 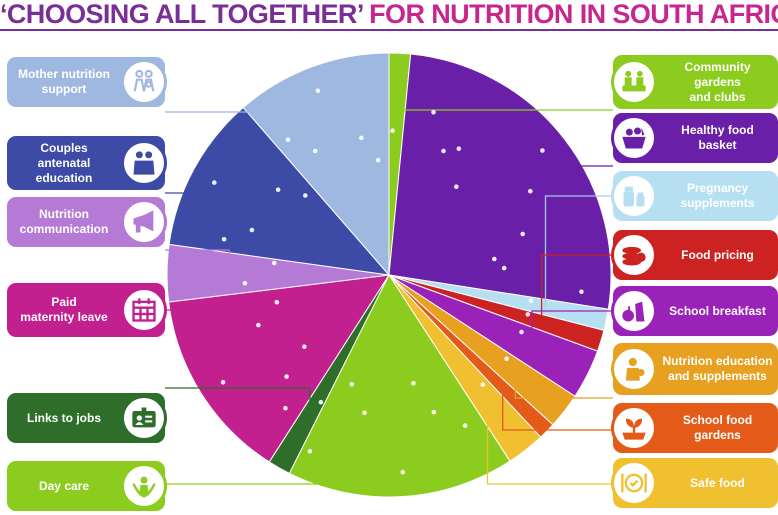 What do you see at coordinates (249, 118) in the screenshot?
I see `leader-line-mother-nutrition-support` at bounding box center [249, 118].